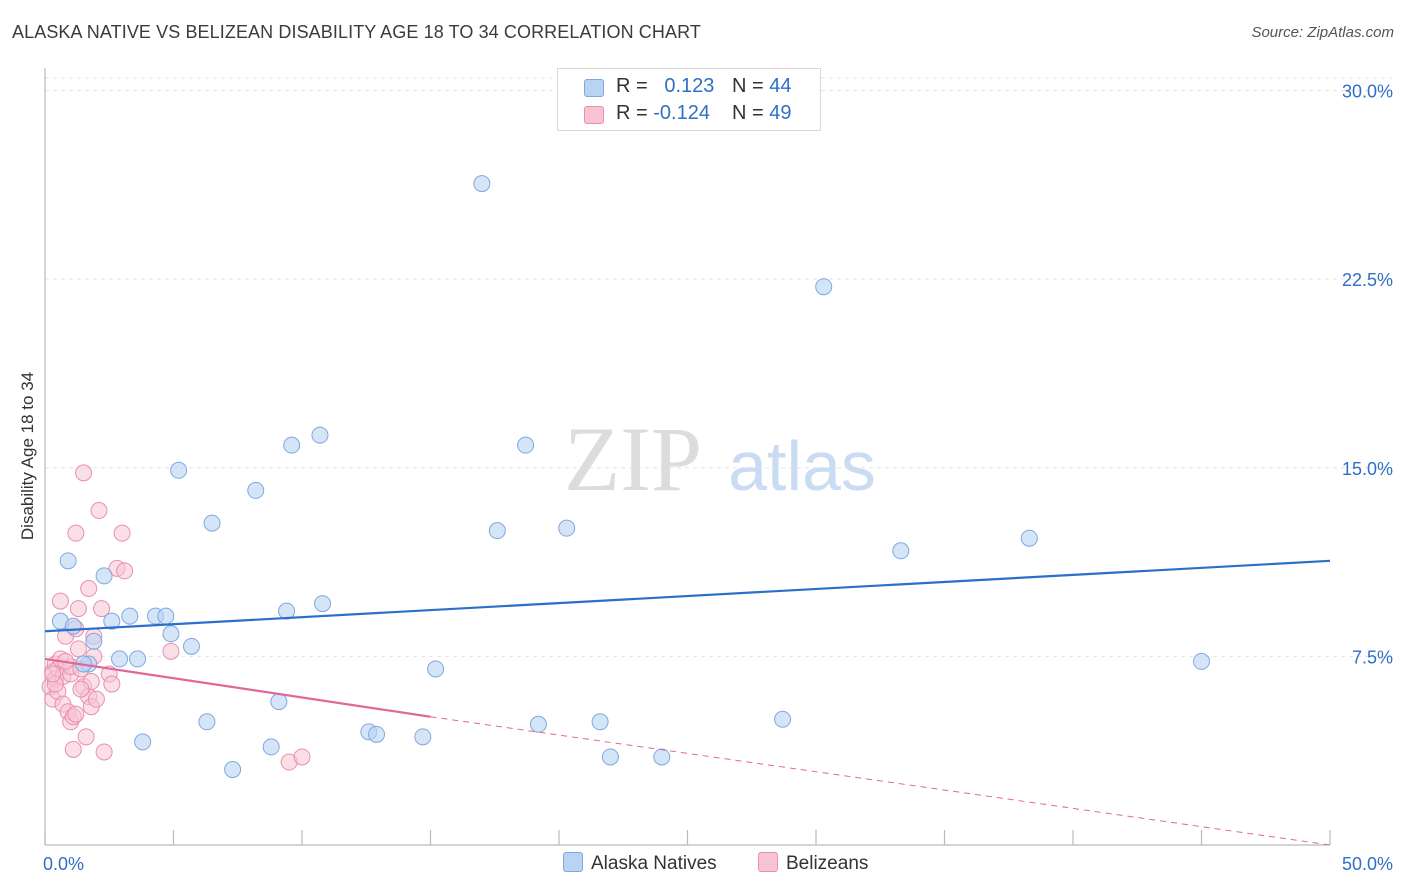 The image size is (1406, 892). I want to click on legend-n-text: N = 49, so click(762, 113).